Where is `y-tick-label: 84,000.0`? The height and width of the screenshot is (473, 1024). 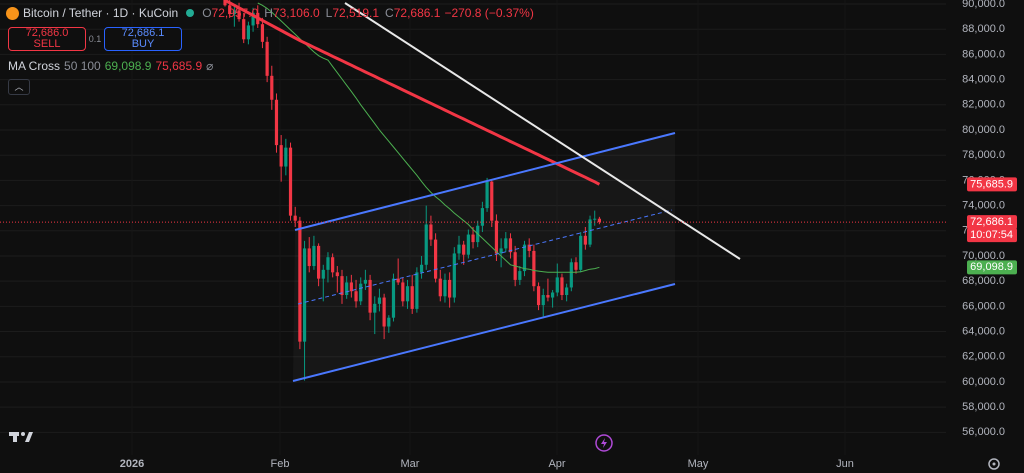
y-tick-label: 84,000.0 is located at coordinates (983, 80).